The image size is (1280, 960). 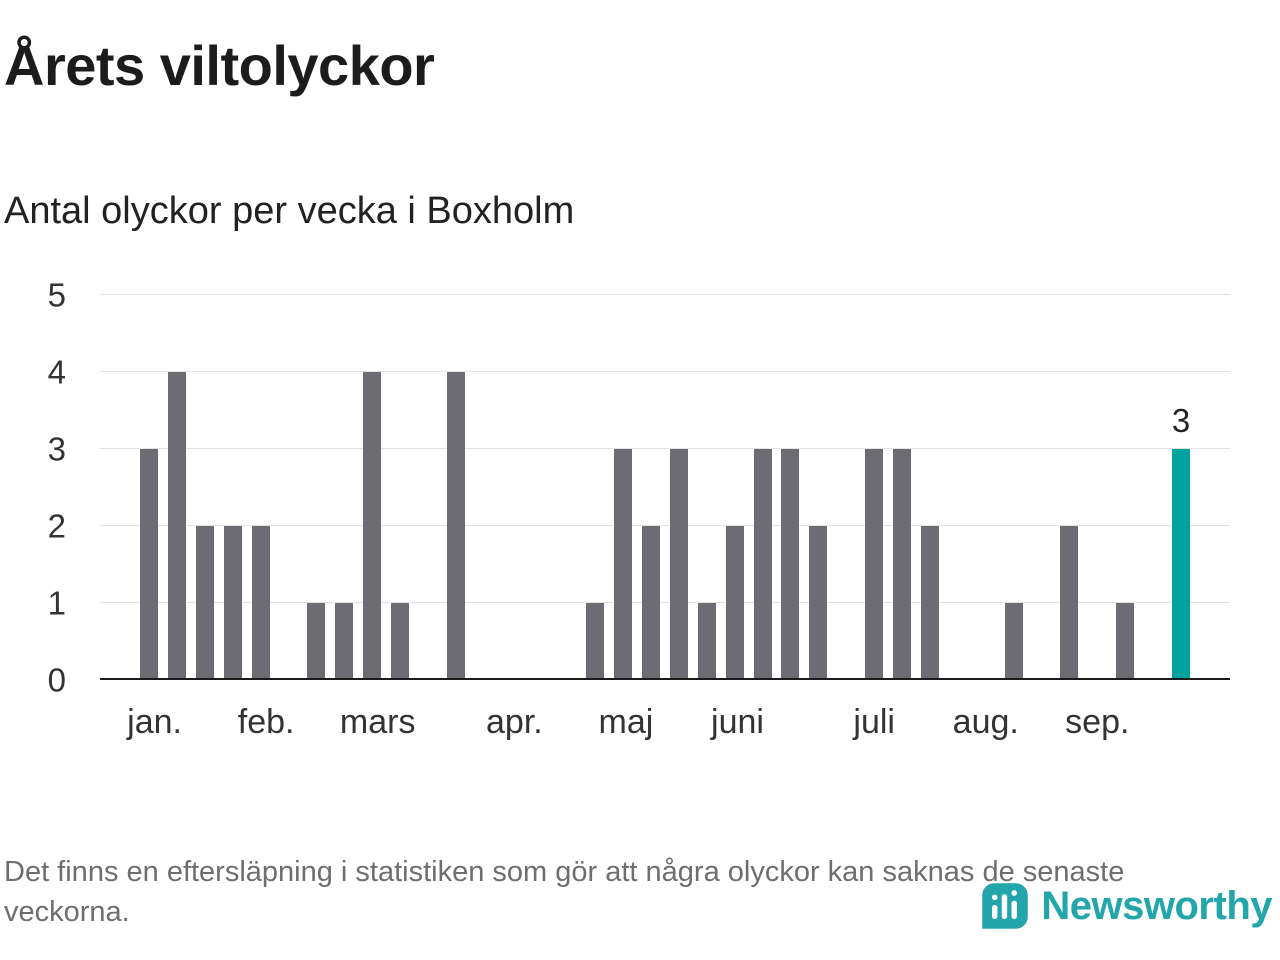 What do you see at coordinates (514, 722) in the screenshot?
I see `x-tick-label: apr.` at bounding box center [514, 722].